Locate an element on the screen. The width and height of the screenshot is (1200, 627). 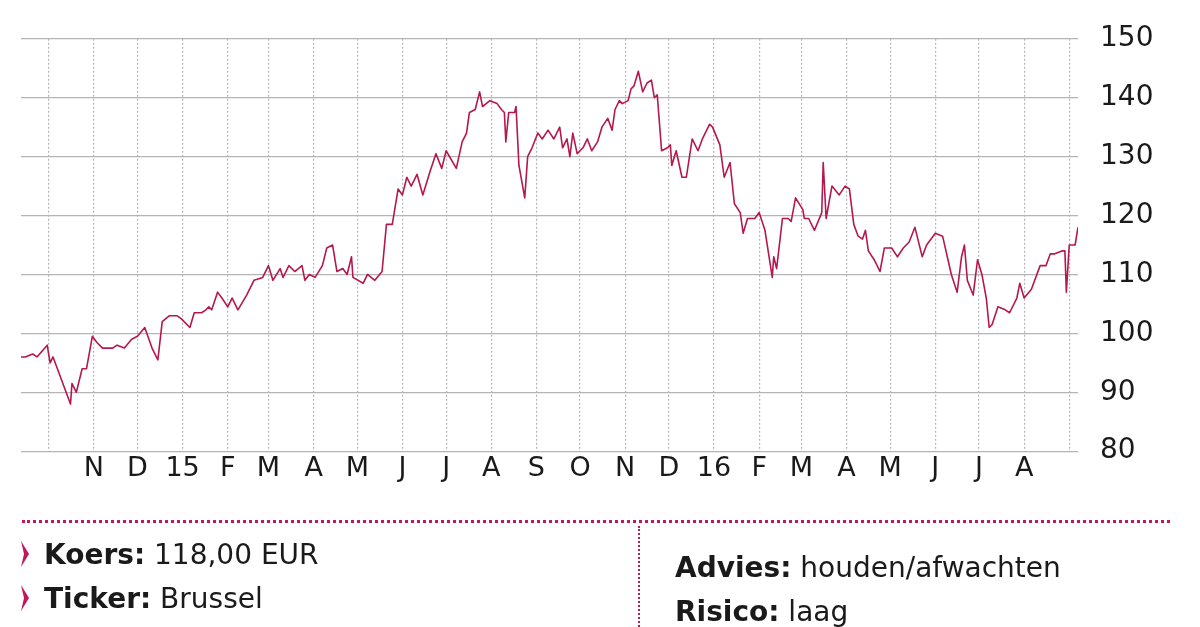
text: Ticker: Brussel is located at coordinates (153, 598).